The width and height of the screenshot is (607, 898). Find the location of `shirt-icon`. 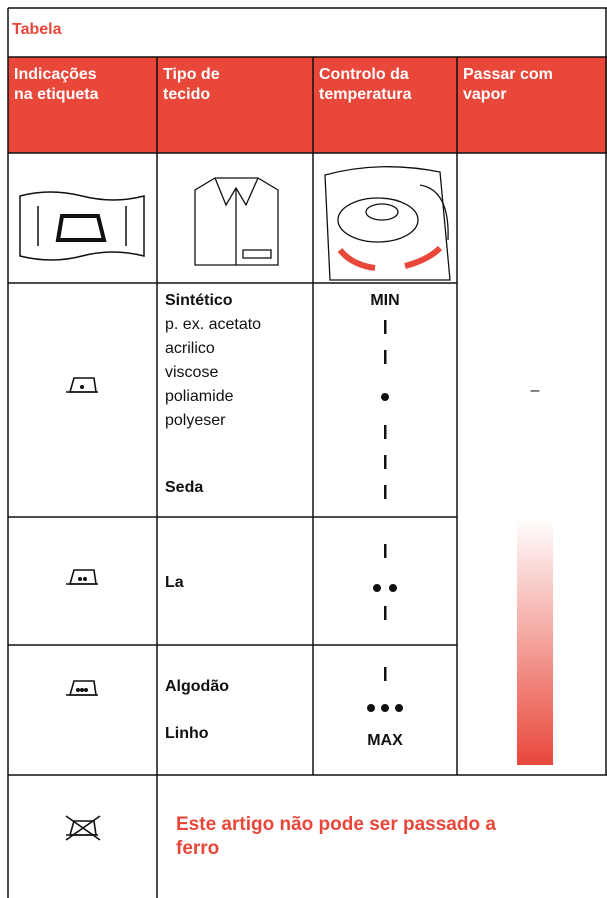

shirt-icon is located at coordinates (236, 221).